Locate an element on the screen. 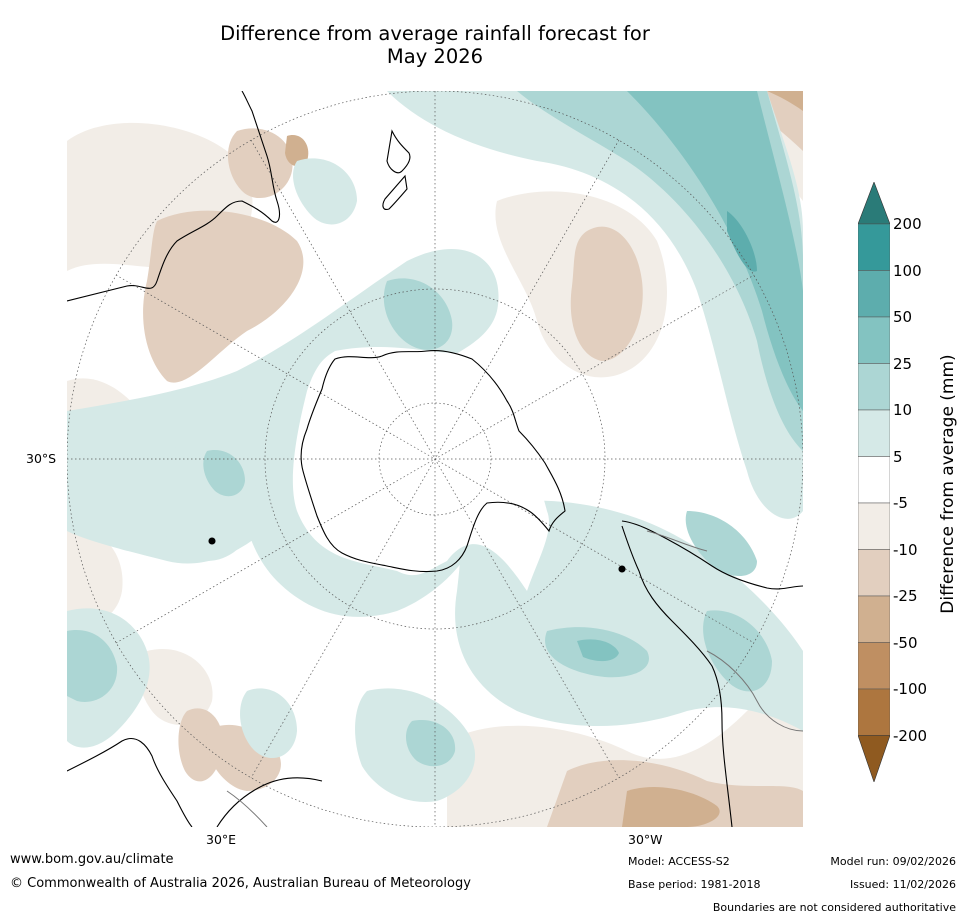  lon-label-30w: 30°W is located at coordinates (645, 839).